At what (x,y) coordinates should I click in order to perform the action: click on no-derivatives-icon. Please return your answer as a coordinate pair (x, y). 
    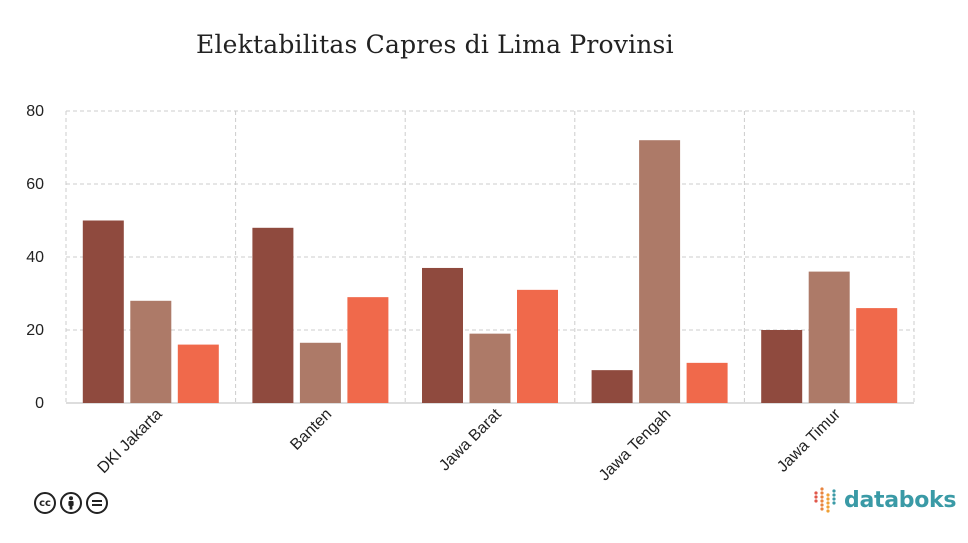
    Looking at the image, I should click on (97, 503).